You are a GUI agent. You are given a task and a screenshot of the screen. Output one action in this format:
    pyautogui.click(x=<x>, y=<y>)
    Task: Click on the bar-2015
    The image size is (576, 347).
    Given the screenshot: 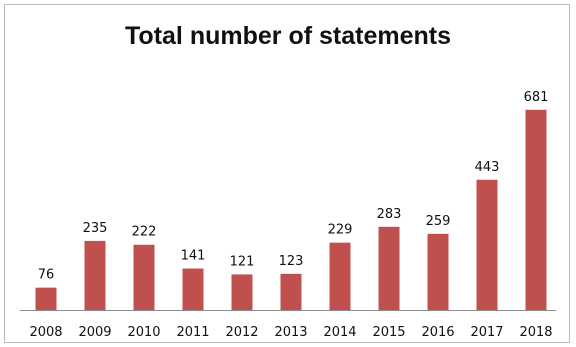 What is the action you would take?
    pyautogui.click(x=389, y=268)
    